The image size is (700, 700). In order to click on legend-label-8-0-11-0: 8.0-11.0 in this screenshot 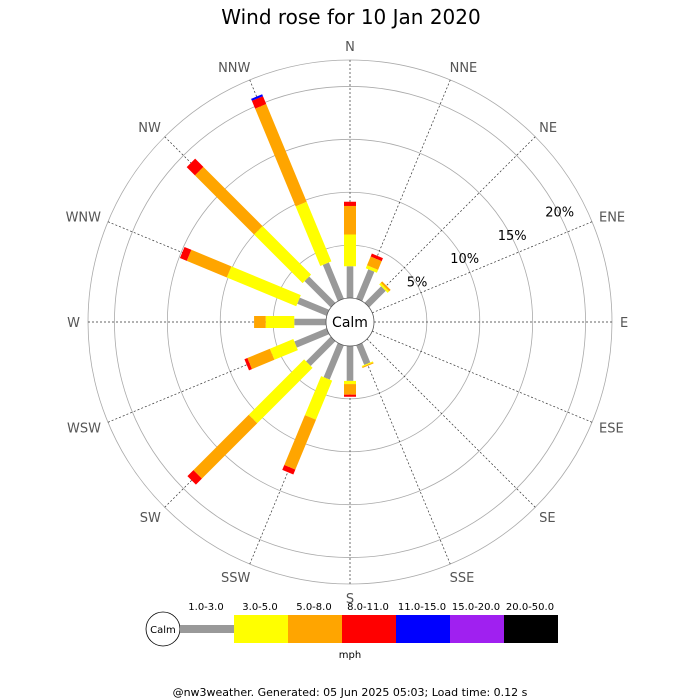, I will do `click(368, 607)`.